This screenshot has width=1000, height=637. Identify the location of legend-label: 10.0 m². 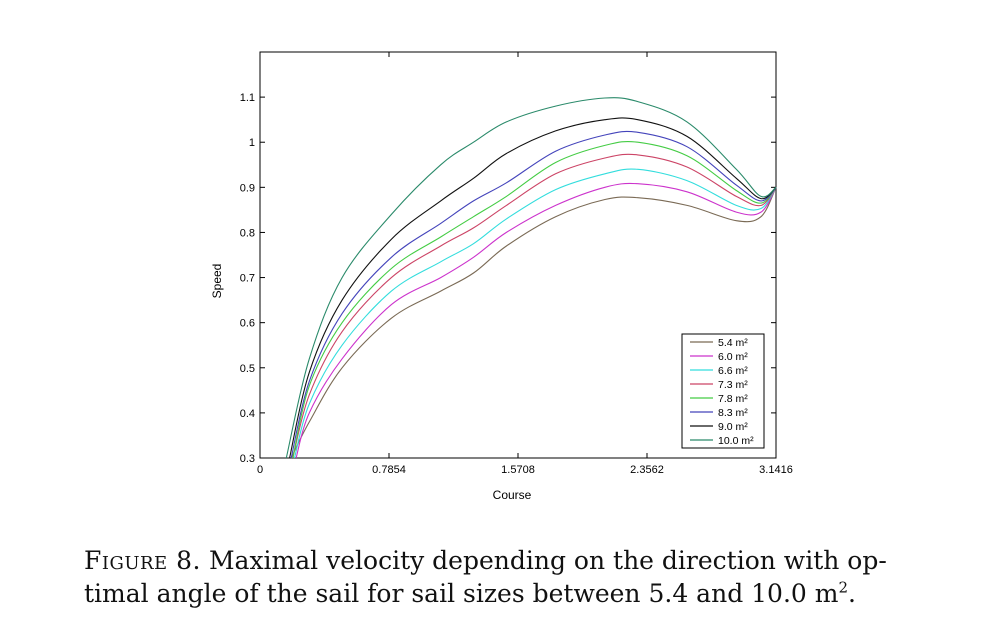
(736, 441).